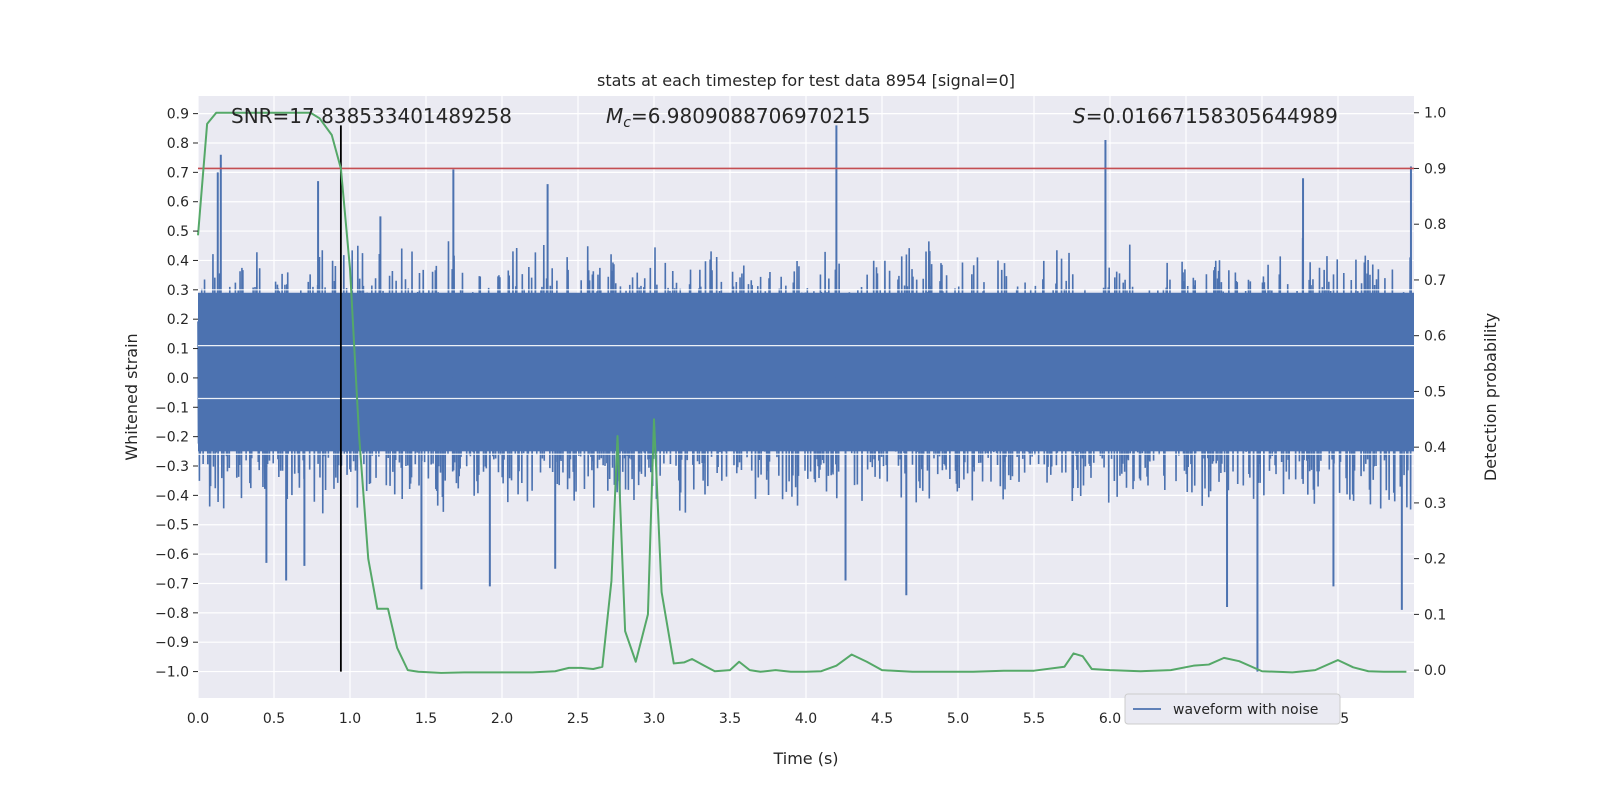  Describe the element at coordinates (172, 643) in the screenshot. I see `y-left-tick-label: −0.9` at that location.